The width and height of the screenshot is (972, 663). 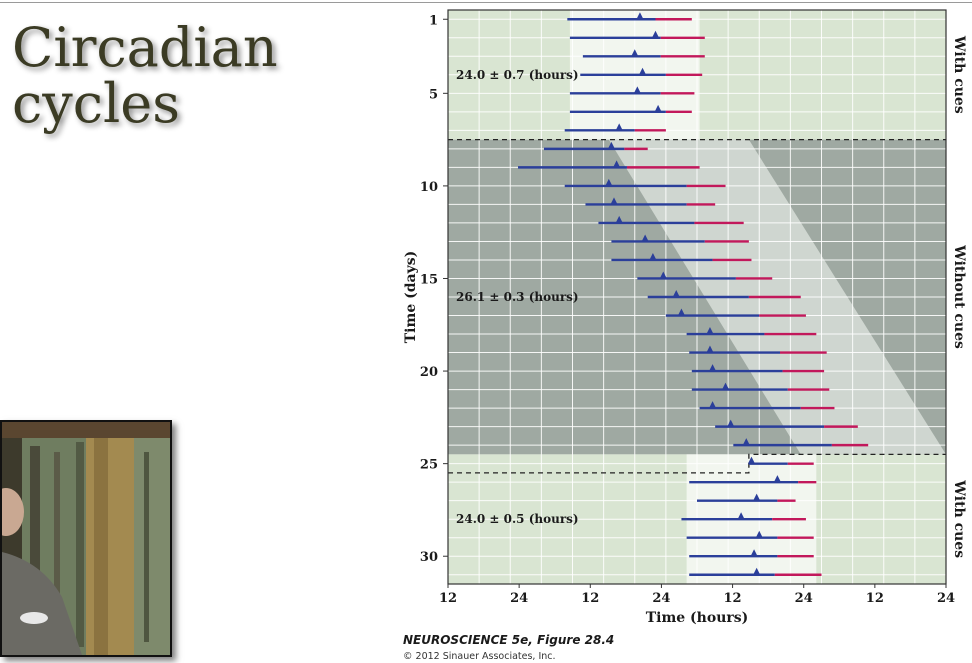 I want to click on y-tick-label: 30, so click(x=429, y=557).